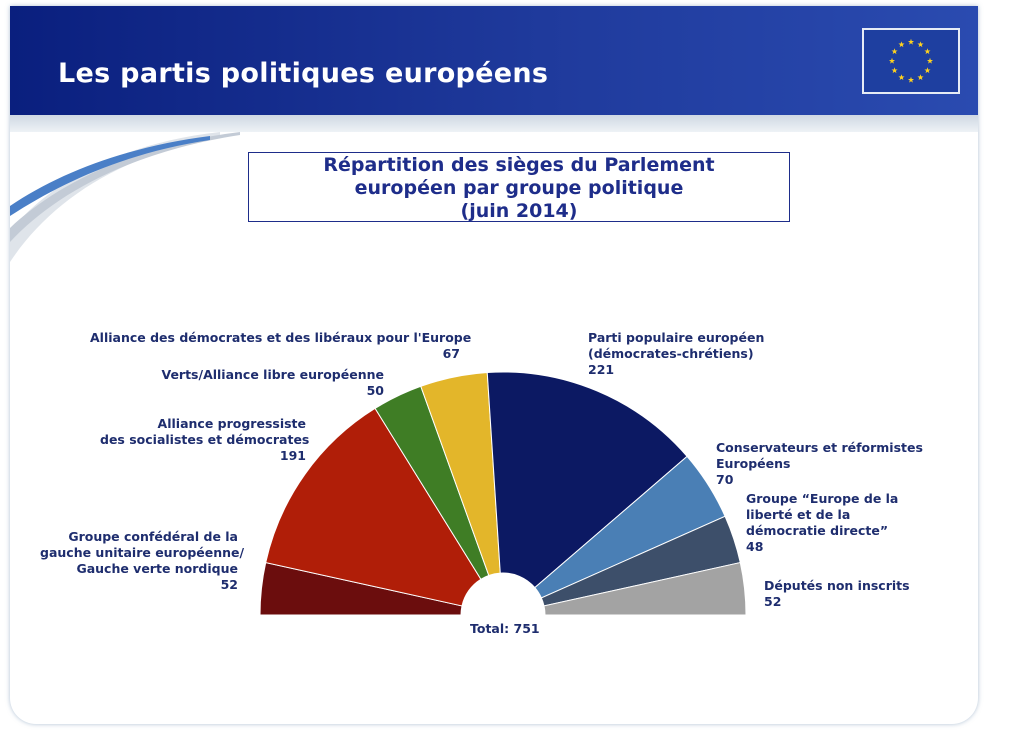 The height and width of the screenshot is (743, 1024). I want to click on label-greens: Verts/Alliance libre européenne 50, so click(267, 383).